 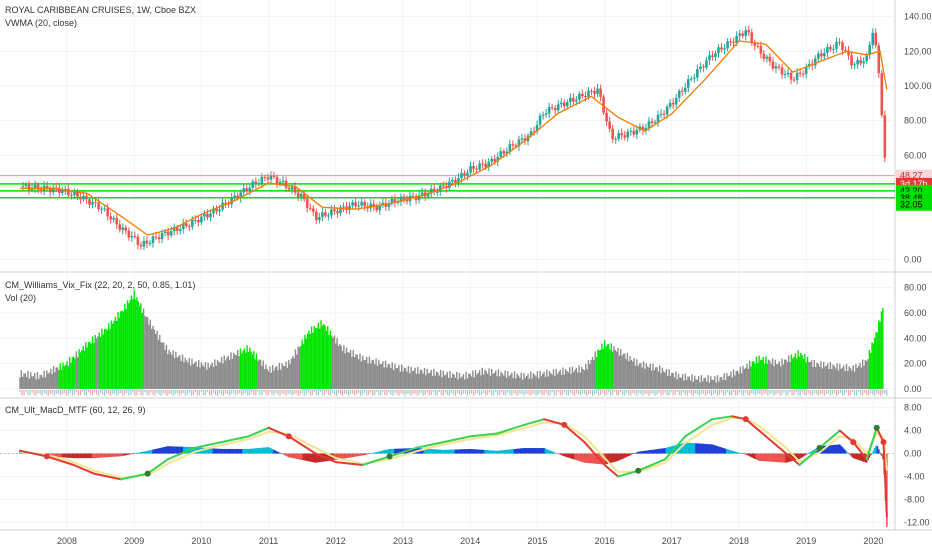 What do you see at coordinates (389, 456) in the screenshot?
I see `macd-cross-dot` at bounding box center [389, 456].